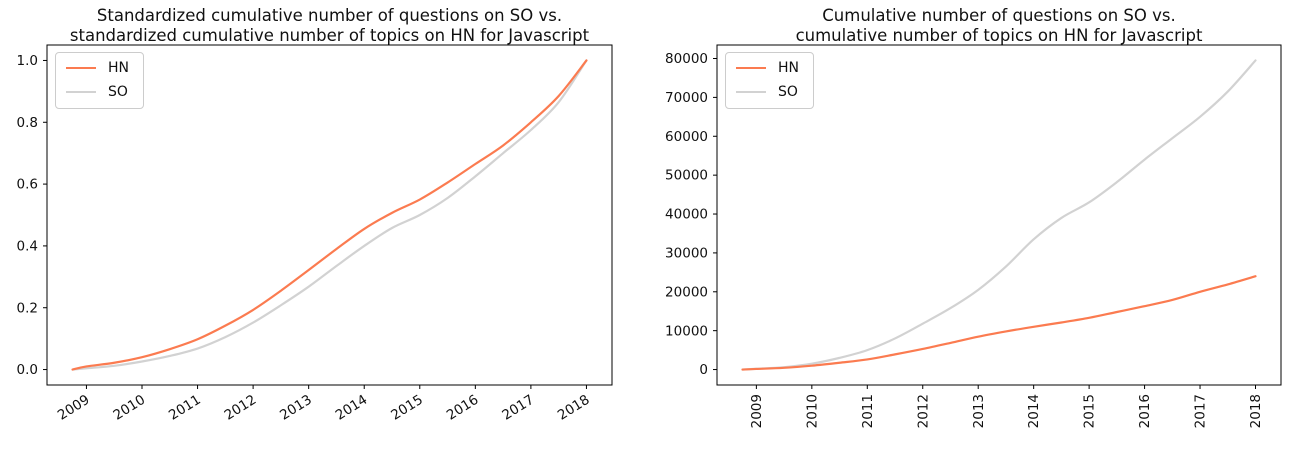  I want to click on y-tick-label: 0.4, so click(27, 246).